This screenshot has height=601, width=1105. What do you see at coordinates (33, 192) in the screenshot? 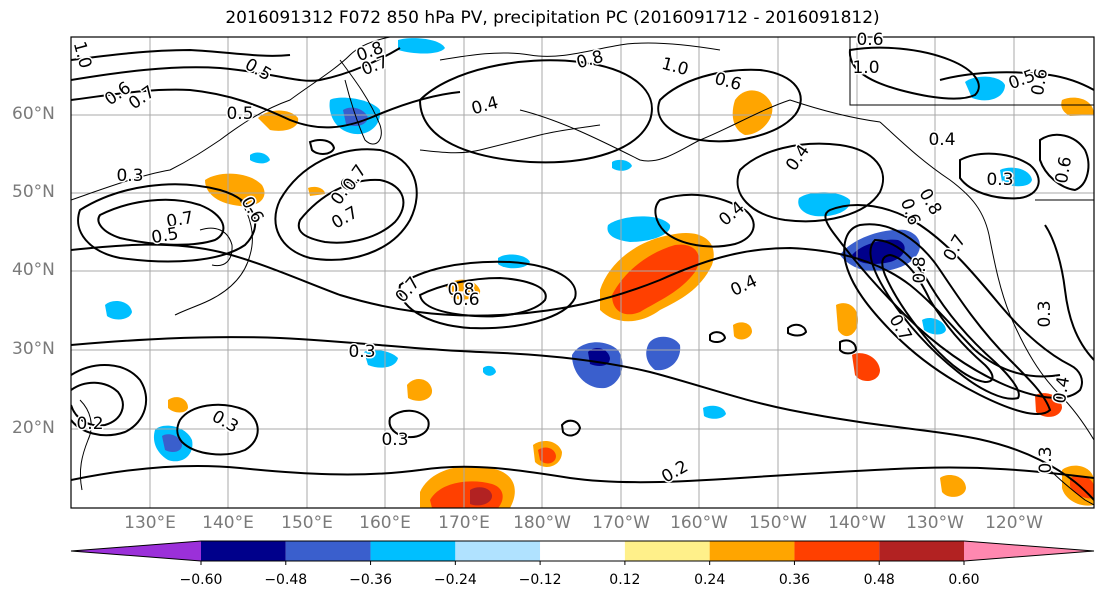
I see `lat-label-50n: 50°N` at bounding box center [33, 192].